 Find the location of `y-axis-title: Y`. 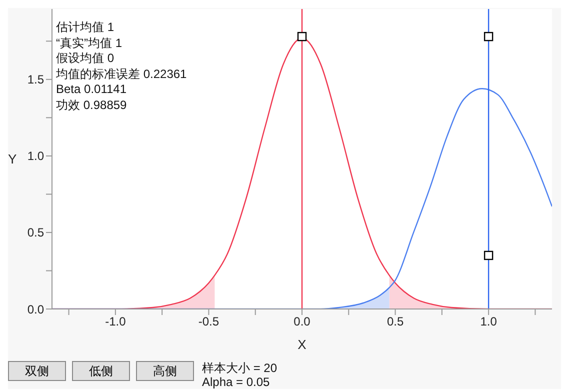

y-axis-title: Y is located at coordinates (12, 159).